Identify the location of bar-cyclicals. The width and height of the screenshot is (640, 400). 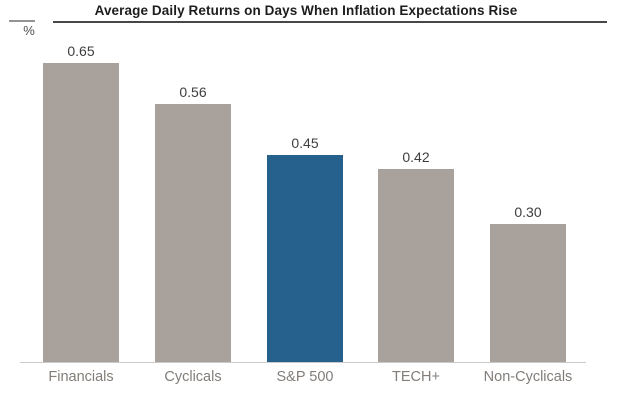
(193, 233).